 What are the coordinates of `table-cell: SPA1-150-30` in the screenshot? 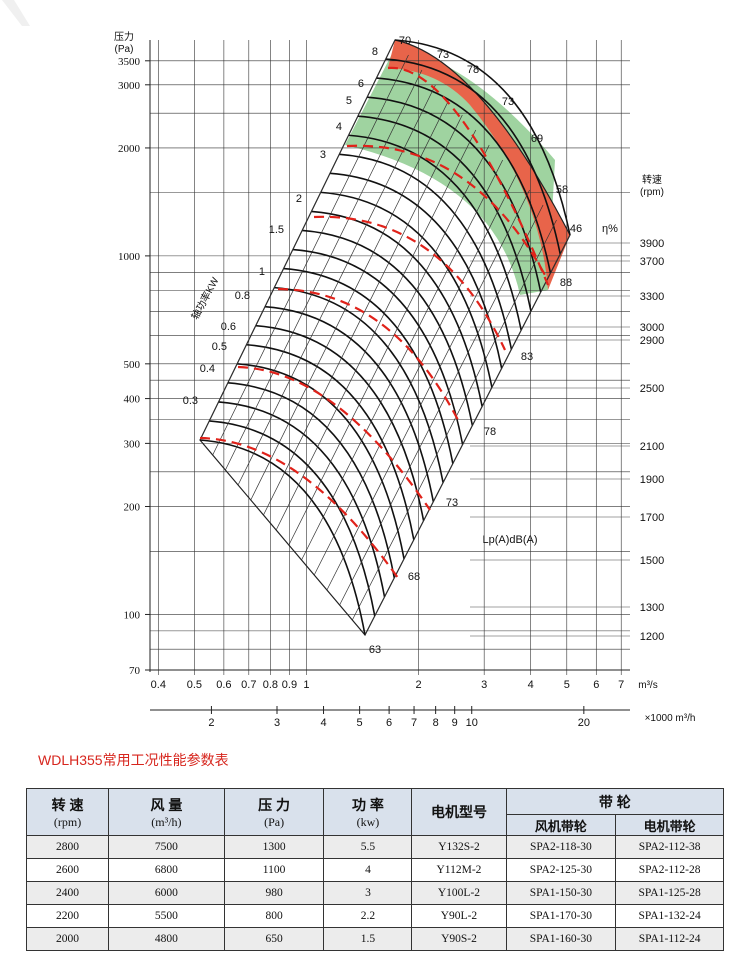 It's located at (561, 893).